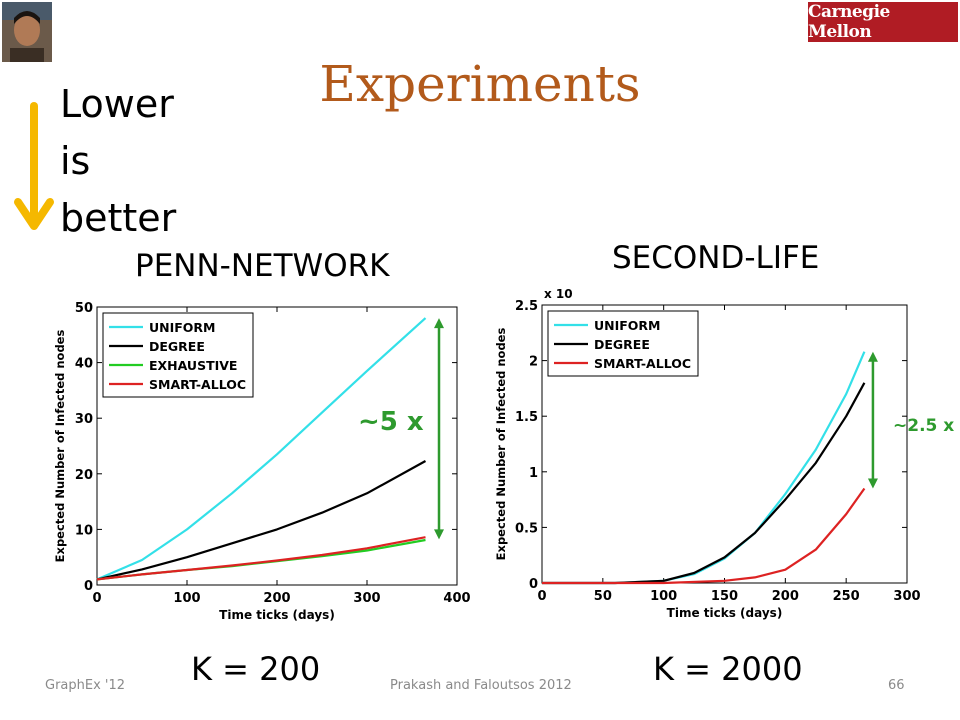  I want to click on footer-authors: Prakash and Faloutsos 2012, so click(481, 685).